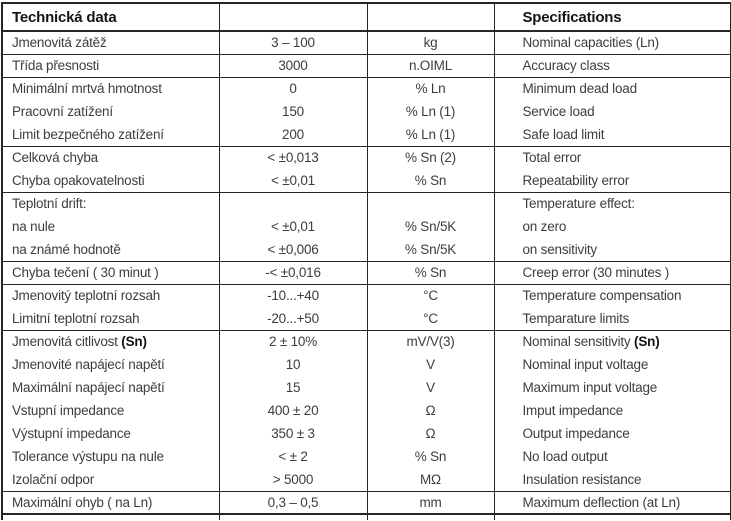 Image resolution: width=731 pixels, height=521 pixels. What do you see at coordinates (292, 111) in the screenshot?
I see `row-value: 150` at bounding box center [292, 111].